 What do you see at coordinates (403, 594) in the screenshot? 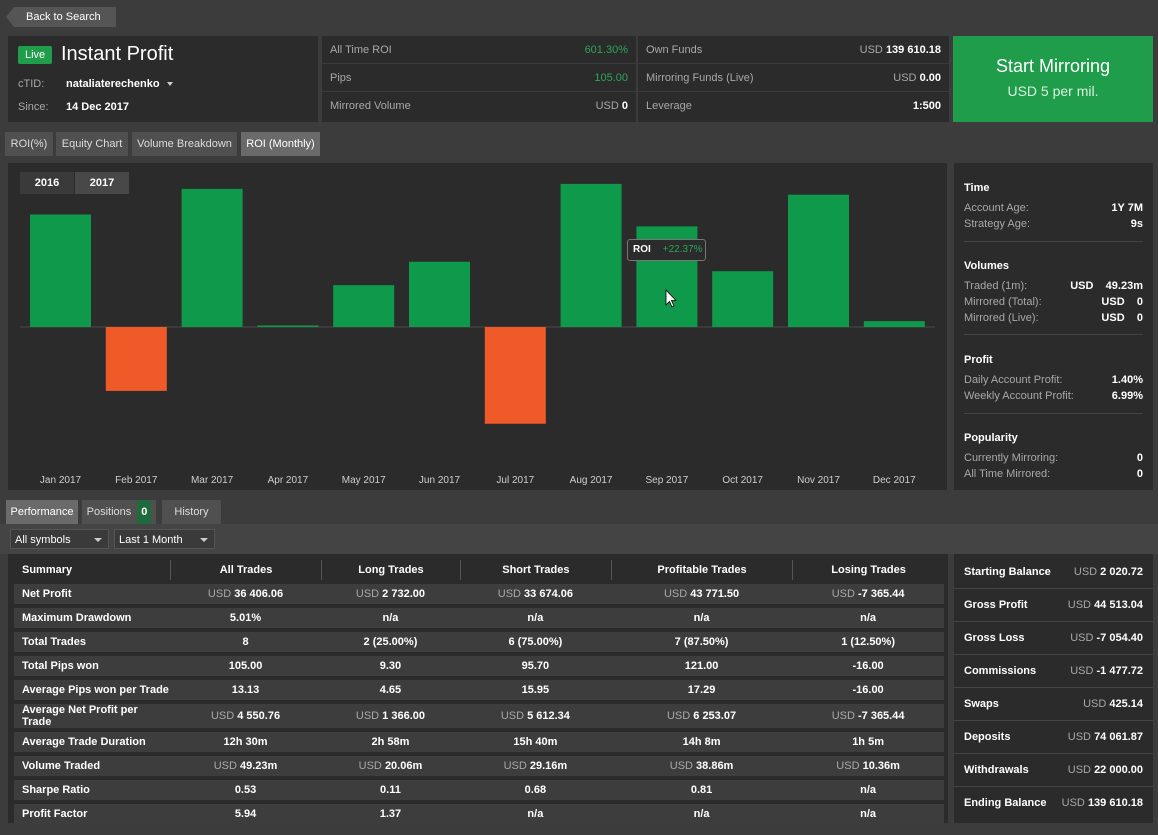
I see `amount: 2 732.00` at bounding box center [403, 594].